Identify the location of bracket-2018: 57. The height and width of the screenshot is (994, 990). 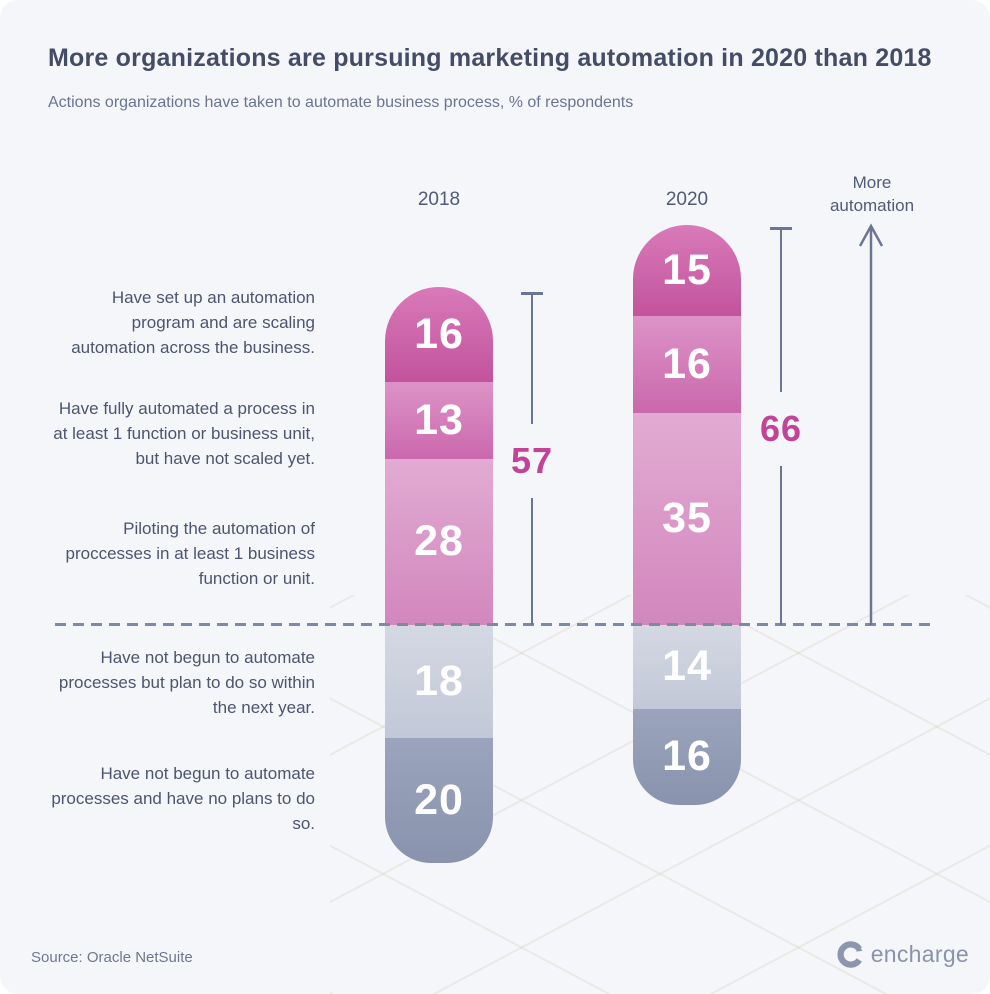
(532, 458).